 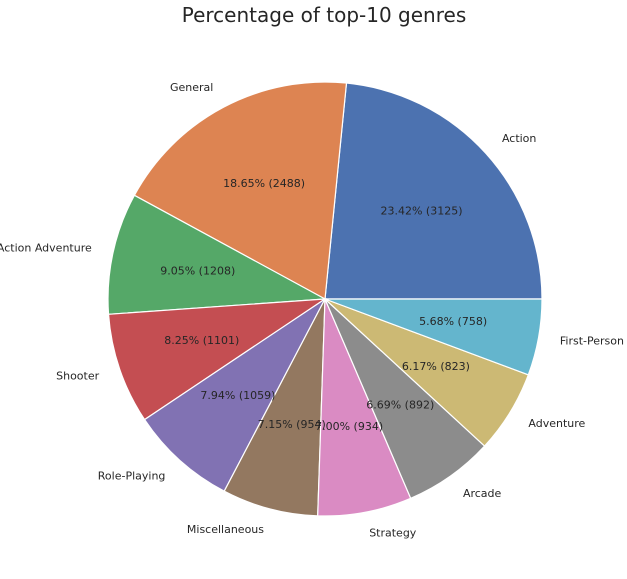 I want to click on pie-slice-first-person, so click(x=433, y=337).